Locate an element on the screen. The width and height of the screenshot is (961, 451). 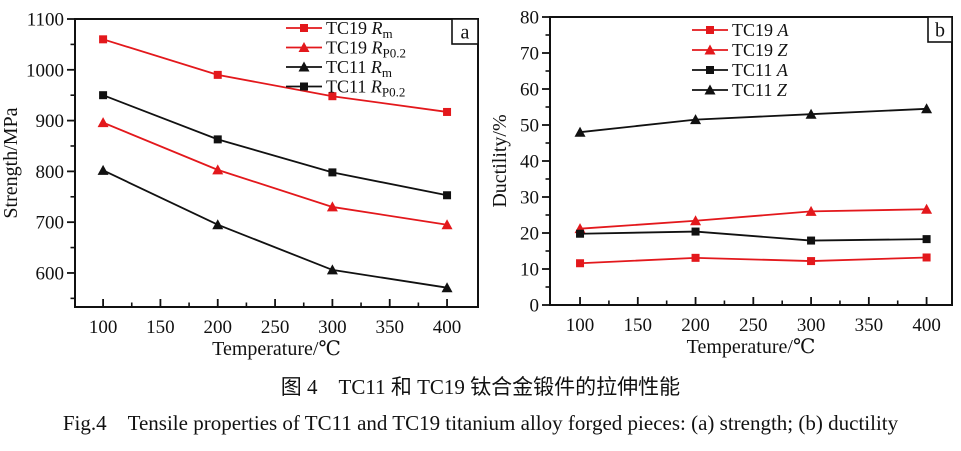
chart-b-panel-box is located at coordinates (940, 29).